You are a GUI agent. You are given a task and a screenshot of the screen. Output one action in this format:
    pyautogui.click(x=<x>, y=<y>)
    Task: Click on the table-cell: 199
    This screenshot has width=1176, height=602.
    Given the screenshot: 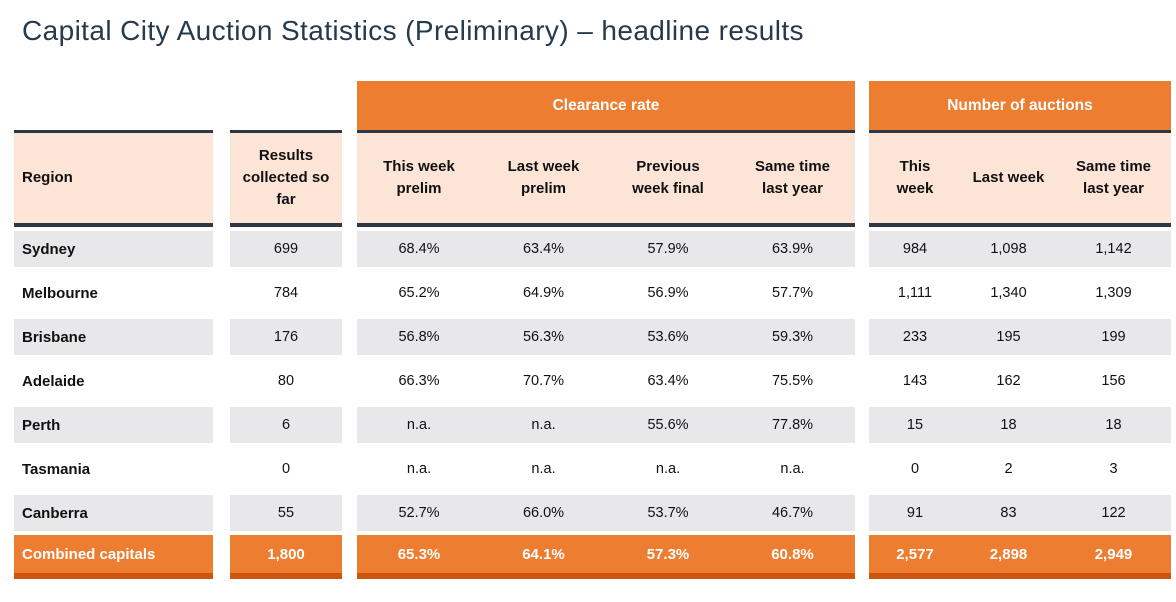 What is the action you would take?
    pyautogui.click(x=1113, y=337)
    